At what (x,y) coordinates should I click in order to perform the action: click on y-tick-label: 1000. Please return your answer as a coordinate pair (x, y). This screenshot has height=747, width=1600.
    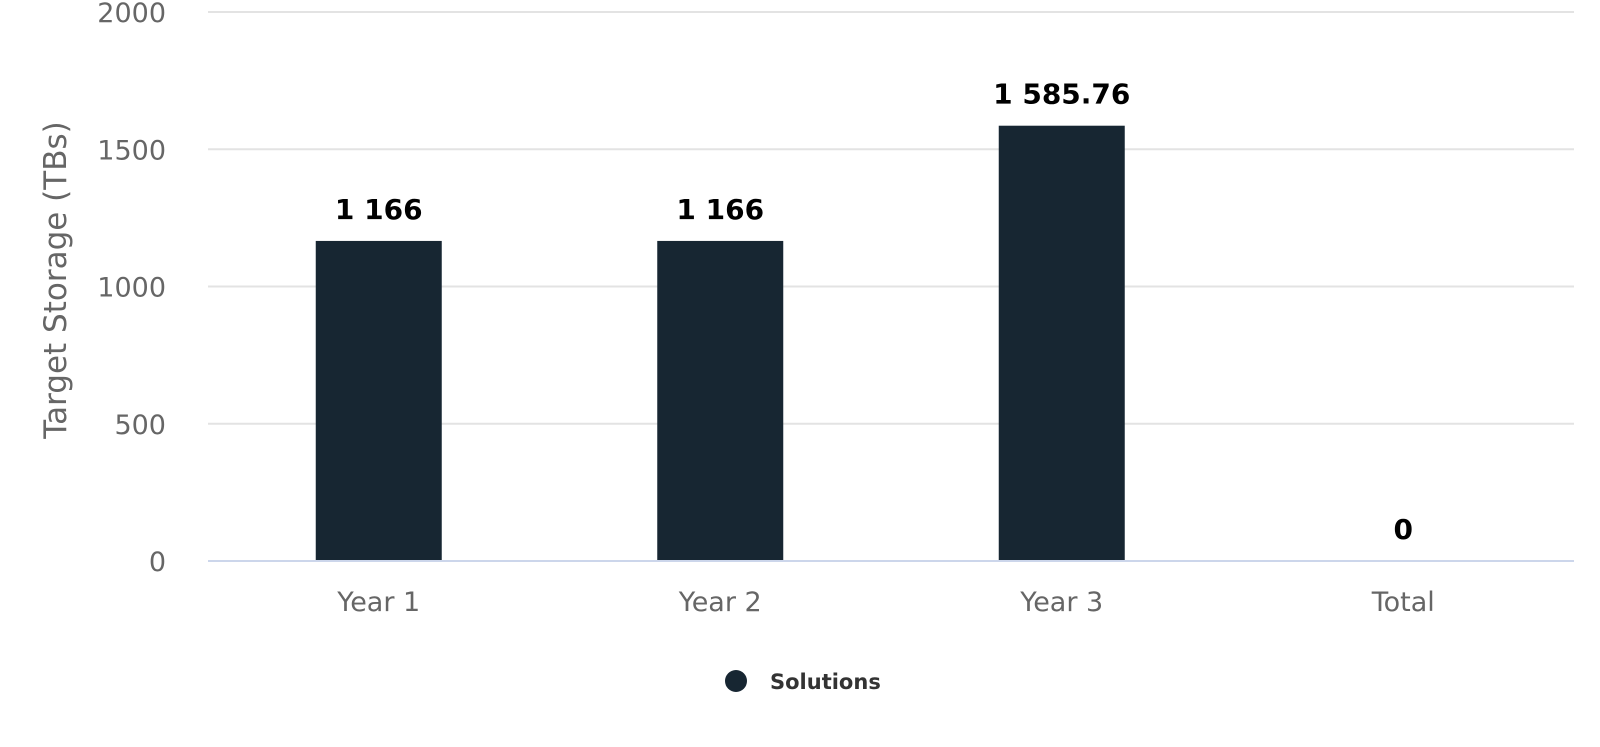
    Looking at the image, I should click on (131, 288).